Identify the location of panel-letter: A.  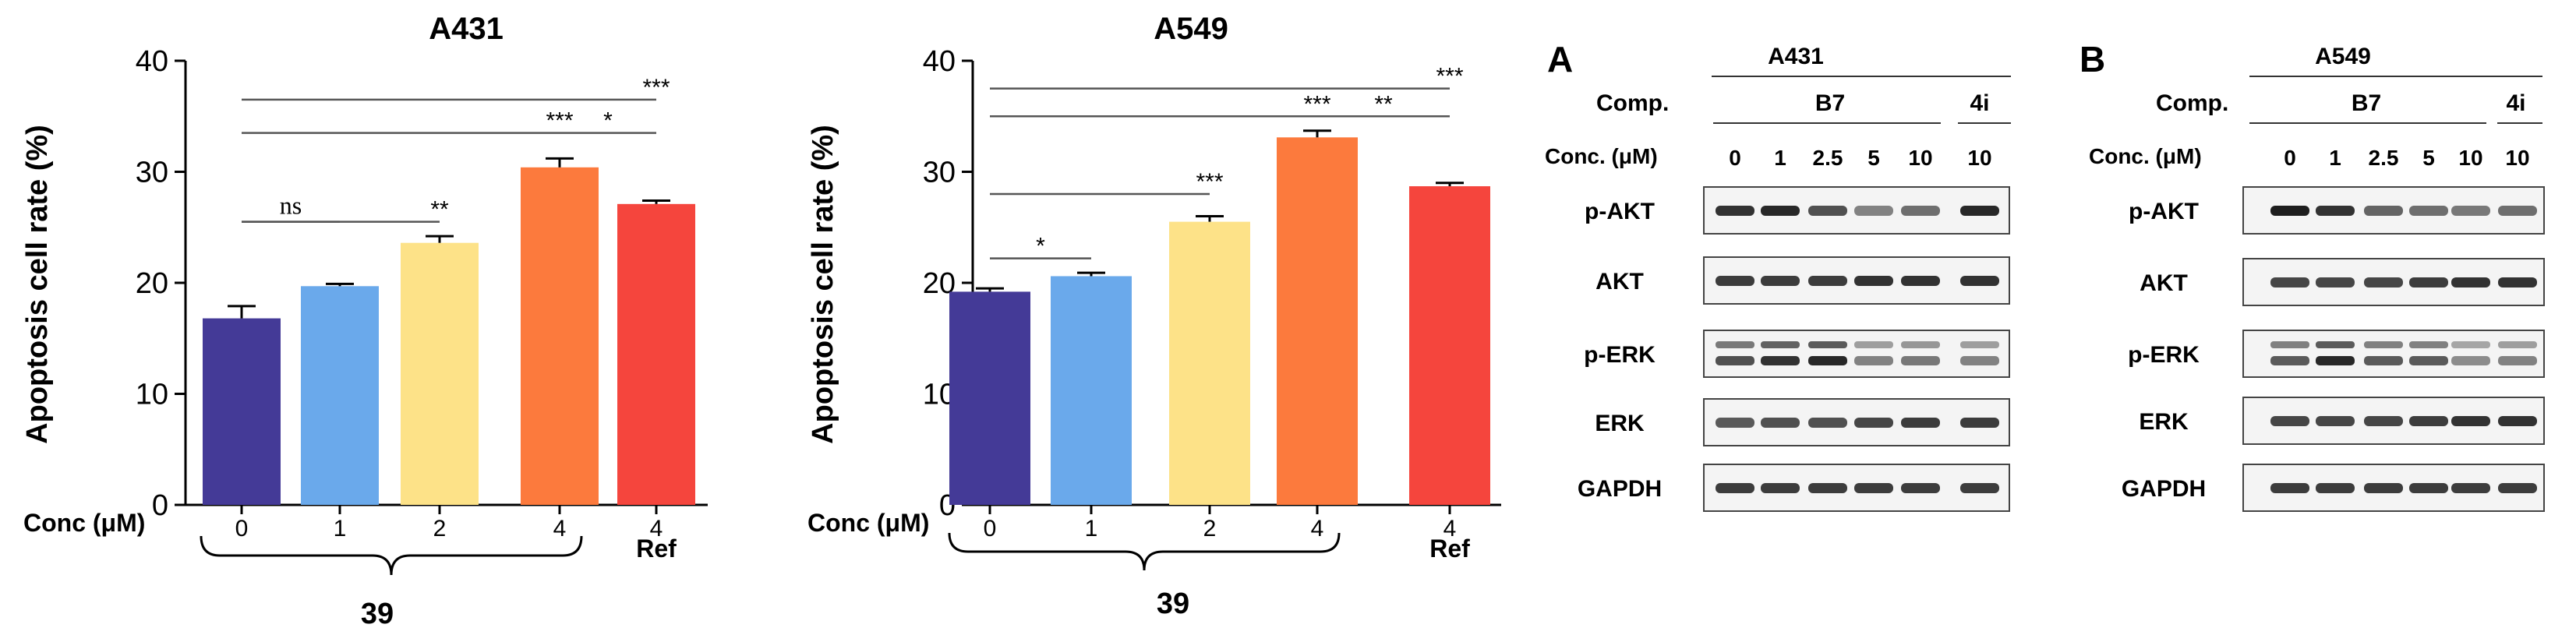
(1560, 59).